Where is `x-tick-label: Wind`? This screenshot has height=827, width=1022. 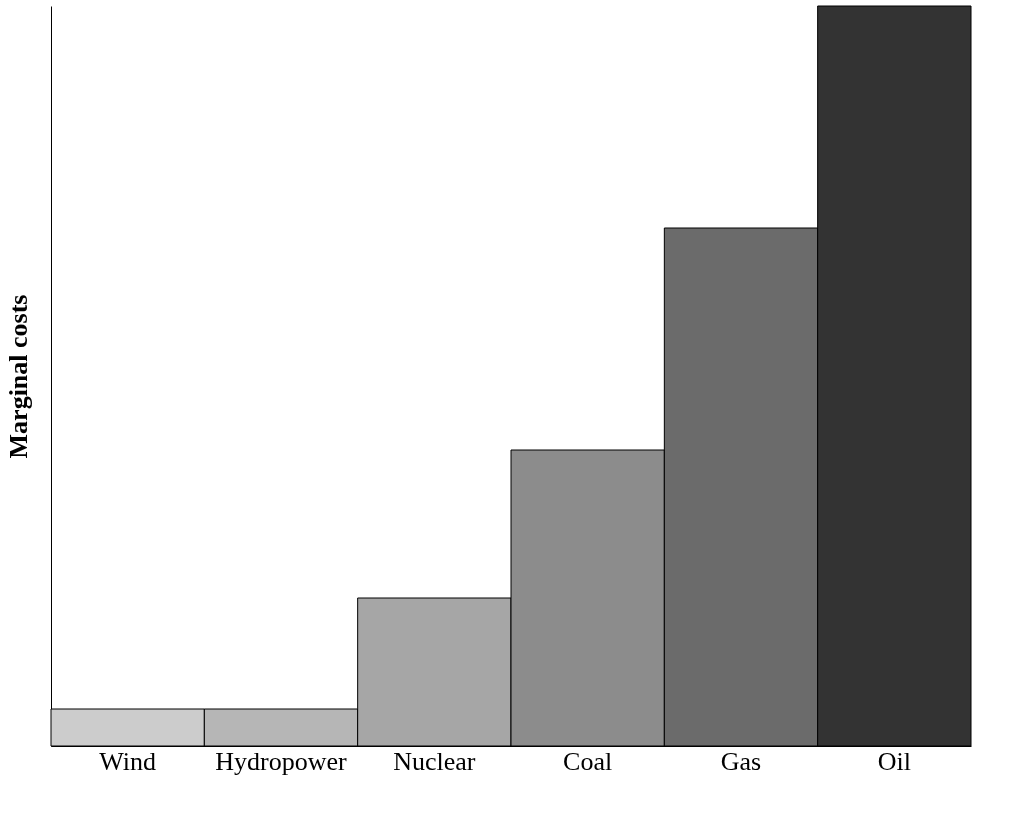 x-tick-label: Wind is located at coordinates (128, 761).